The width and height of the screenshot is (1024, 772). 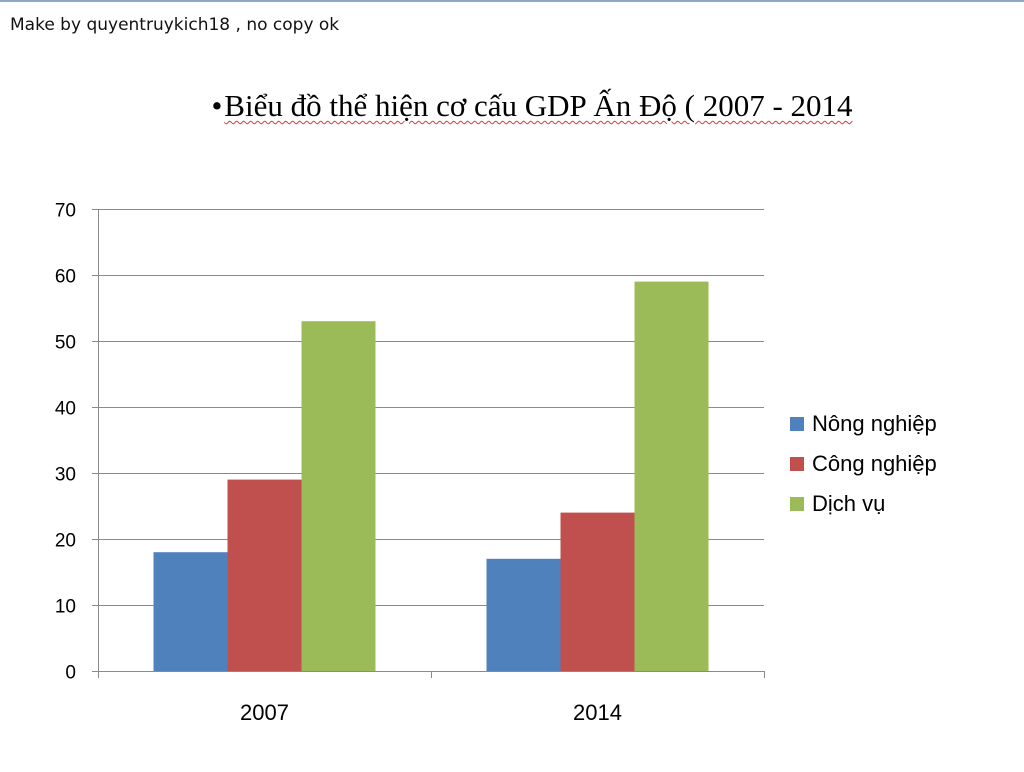 I want to click on legend-label: Nông nghiệp, so click(x=874, y=423).